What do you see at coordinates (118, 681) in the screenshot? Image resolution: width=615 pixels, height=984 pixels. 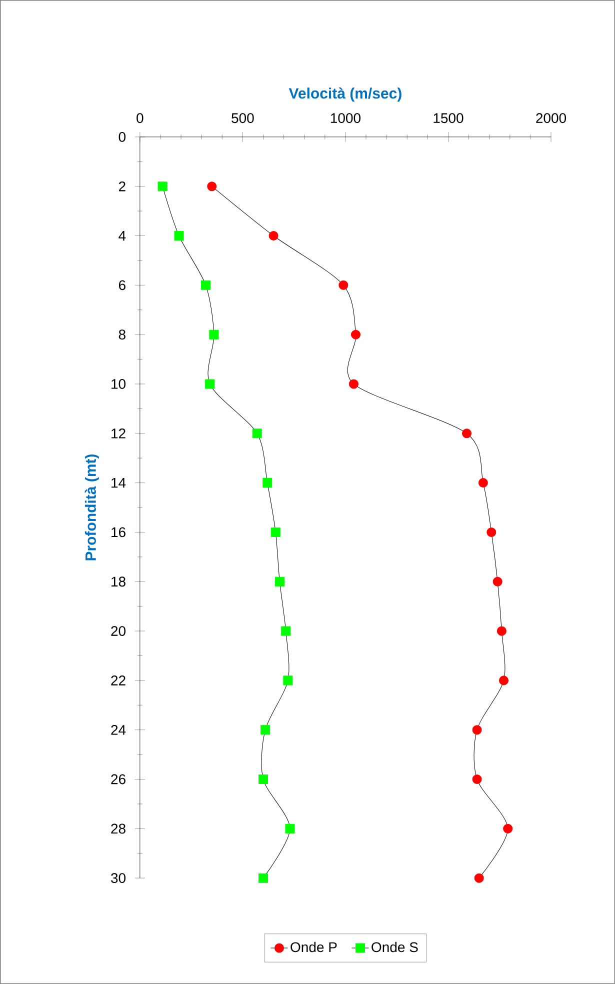 I see `y-tick-label: 22` at bounding box center [118, 681].